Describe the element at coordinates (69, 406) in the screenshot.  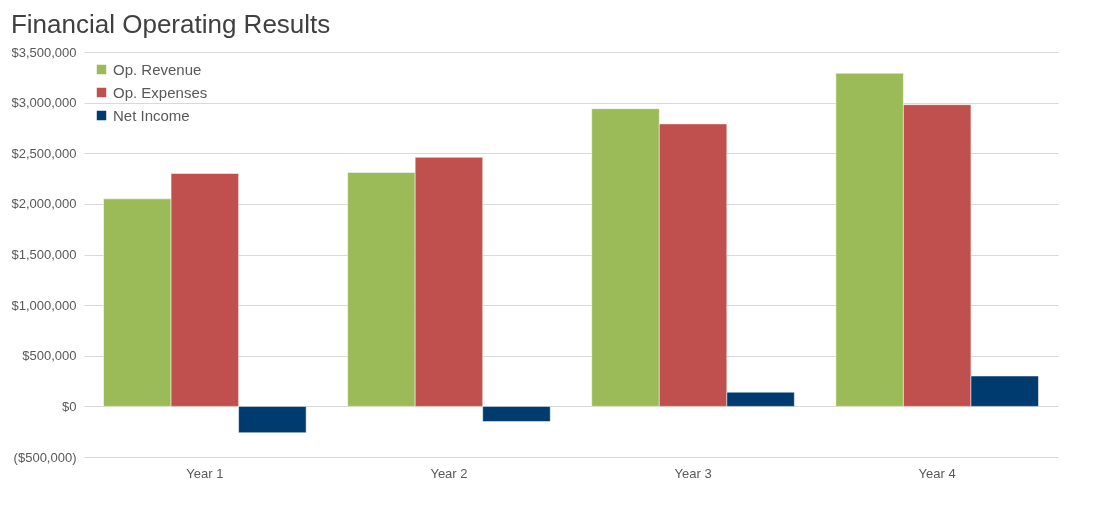
I see `y-tick-label: $0` at that location.